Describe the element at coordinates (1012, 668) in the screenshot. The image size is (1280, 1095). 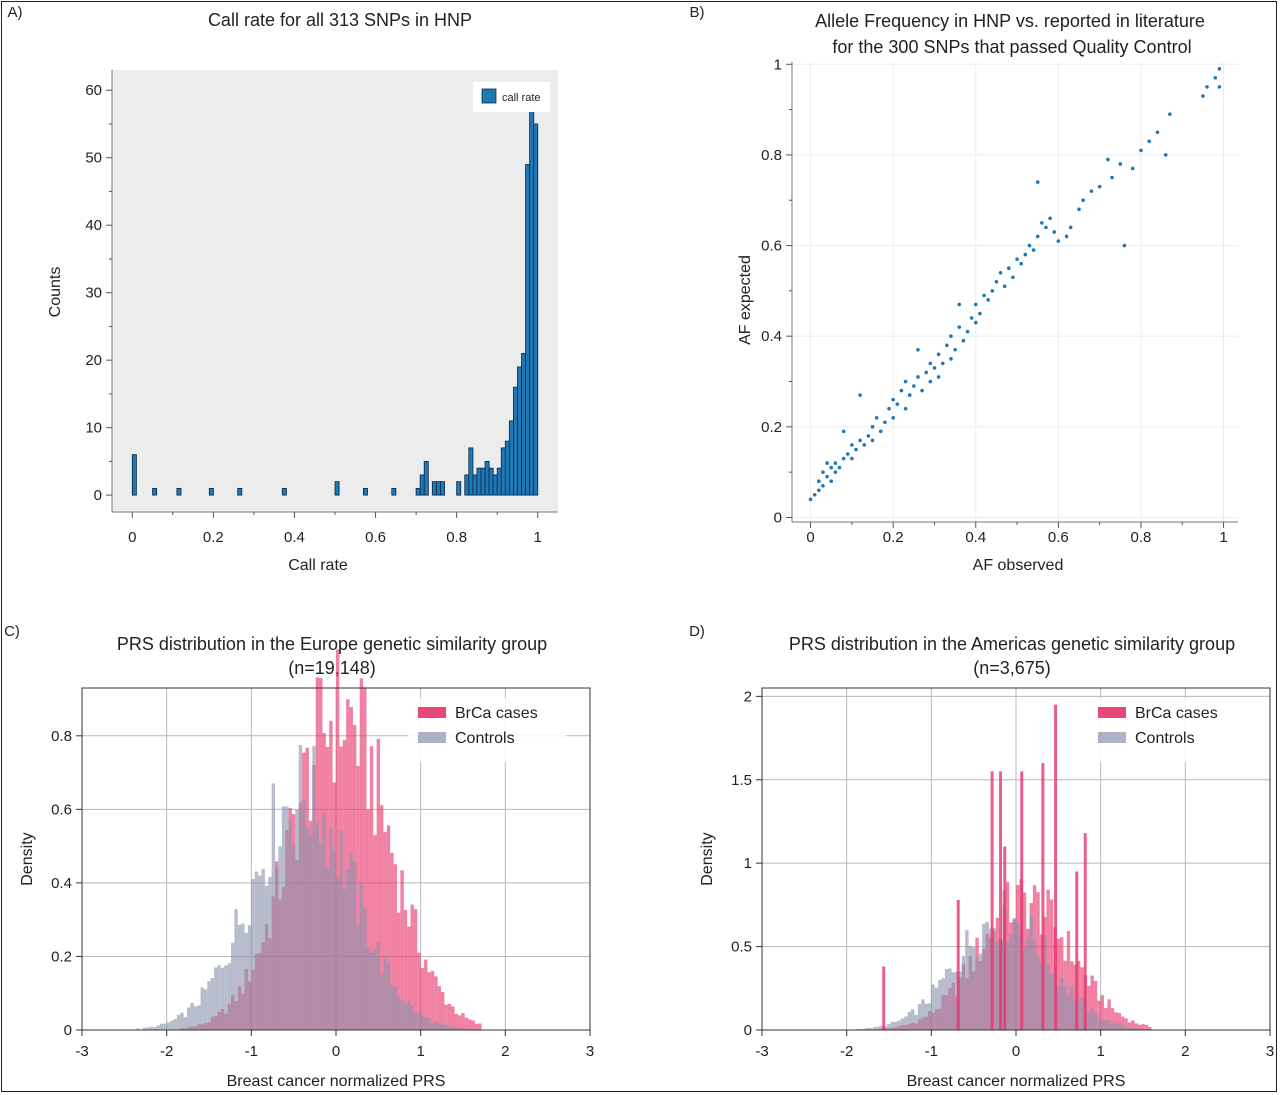
I see `chart-subtitle: (n=3,675)` at that location.